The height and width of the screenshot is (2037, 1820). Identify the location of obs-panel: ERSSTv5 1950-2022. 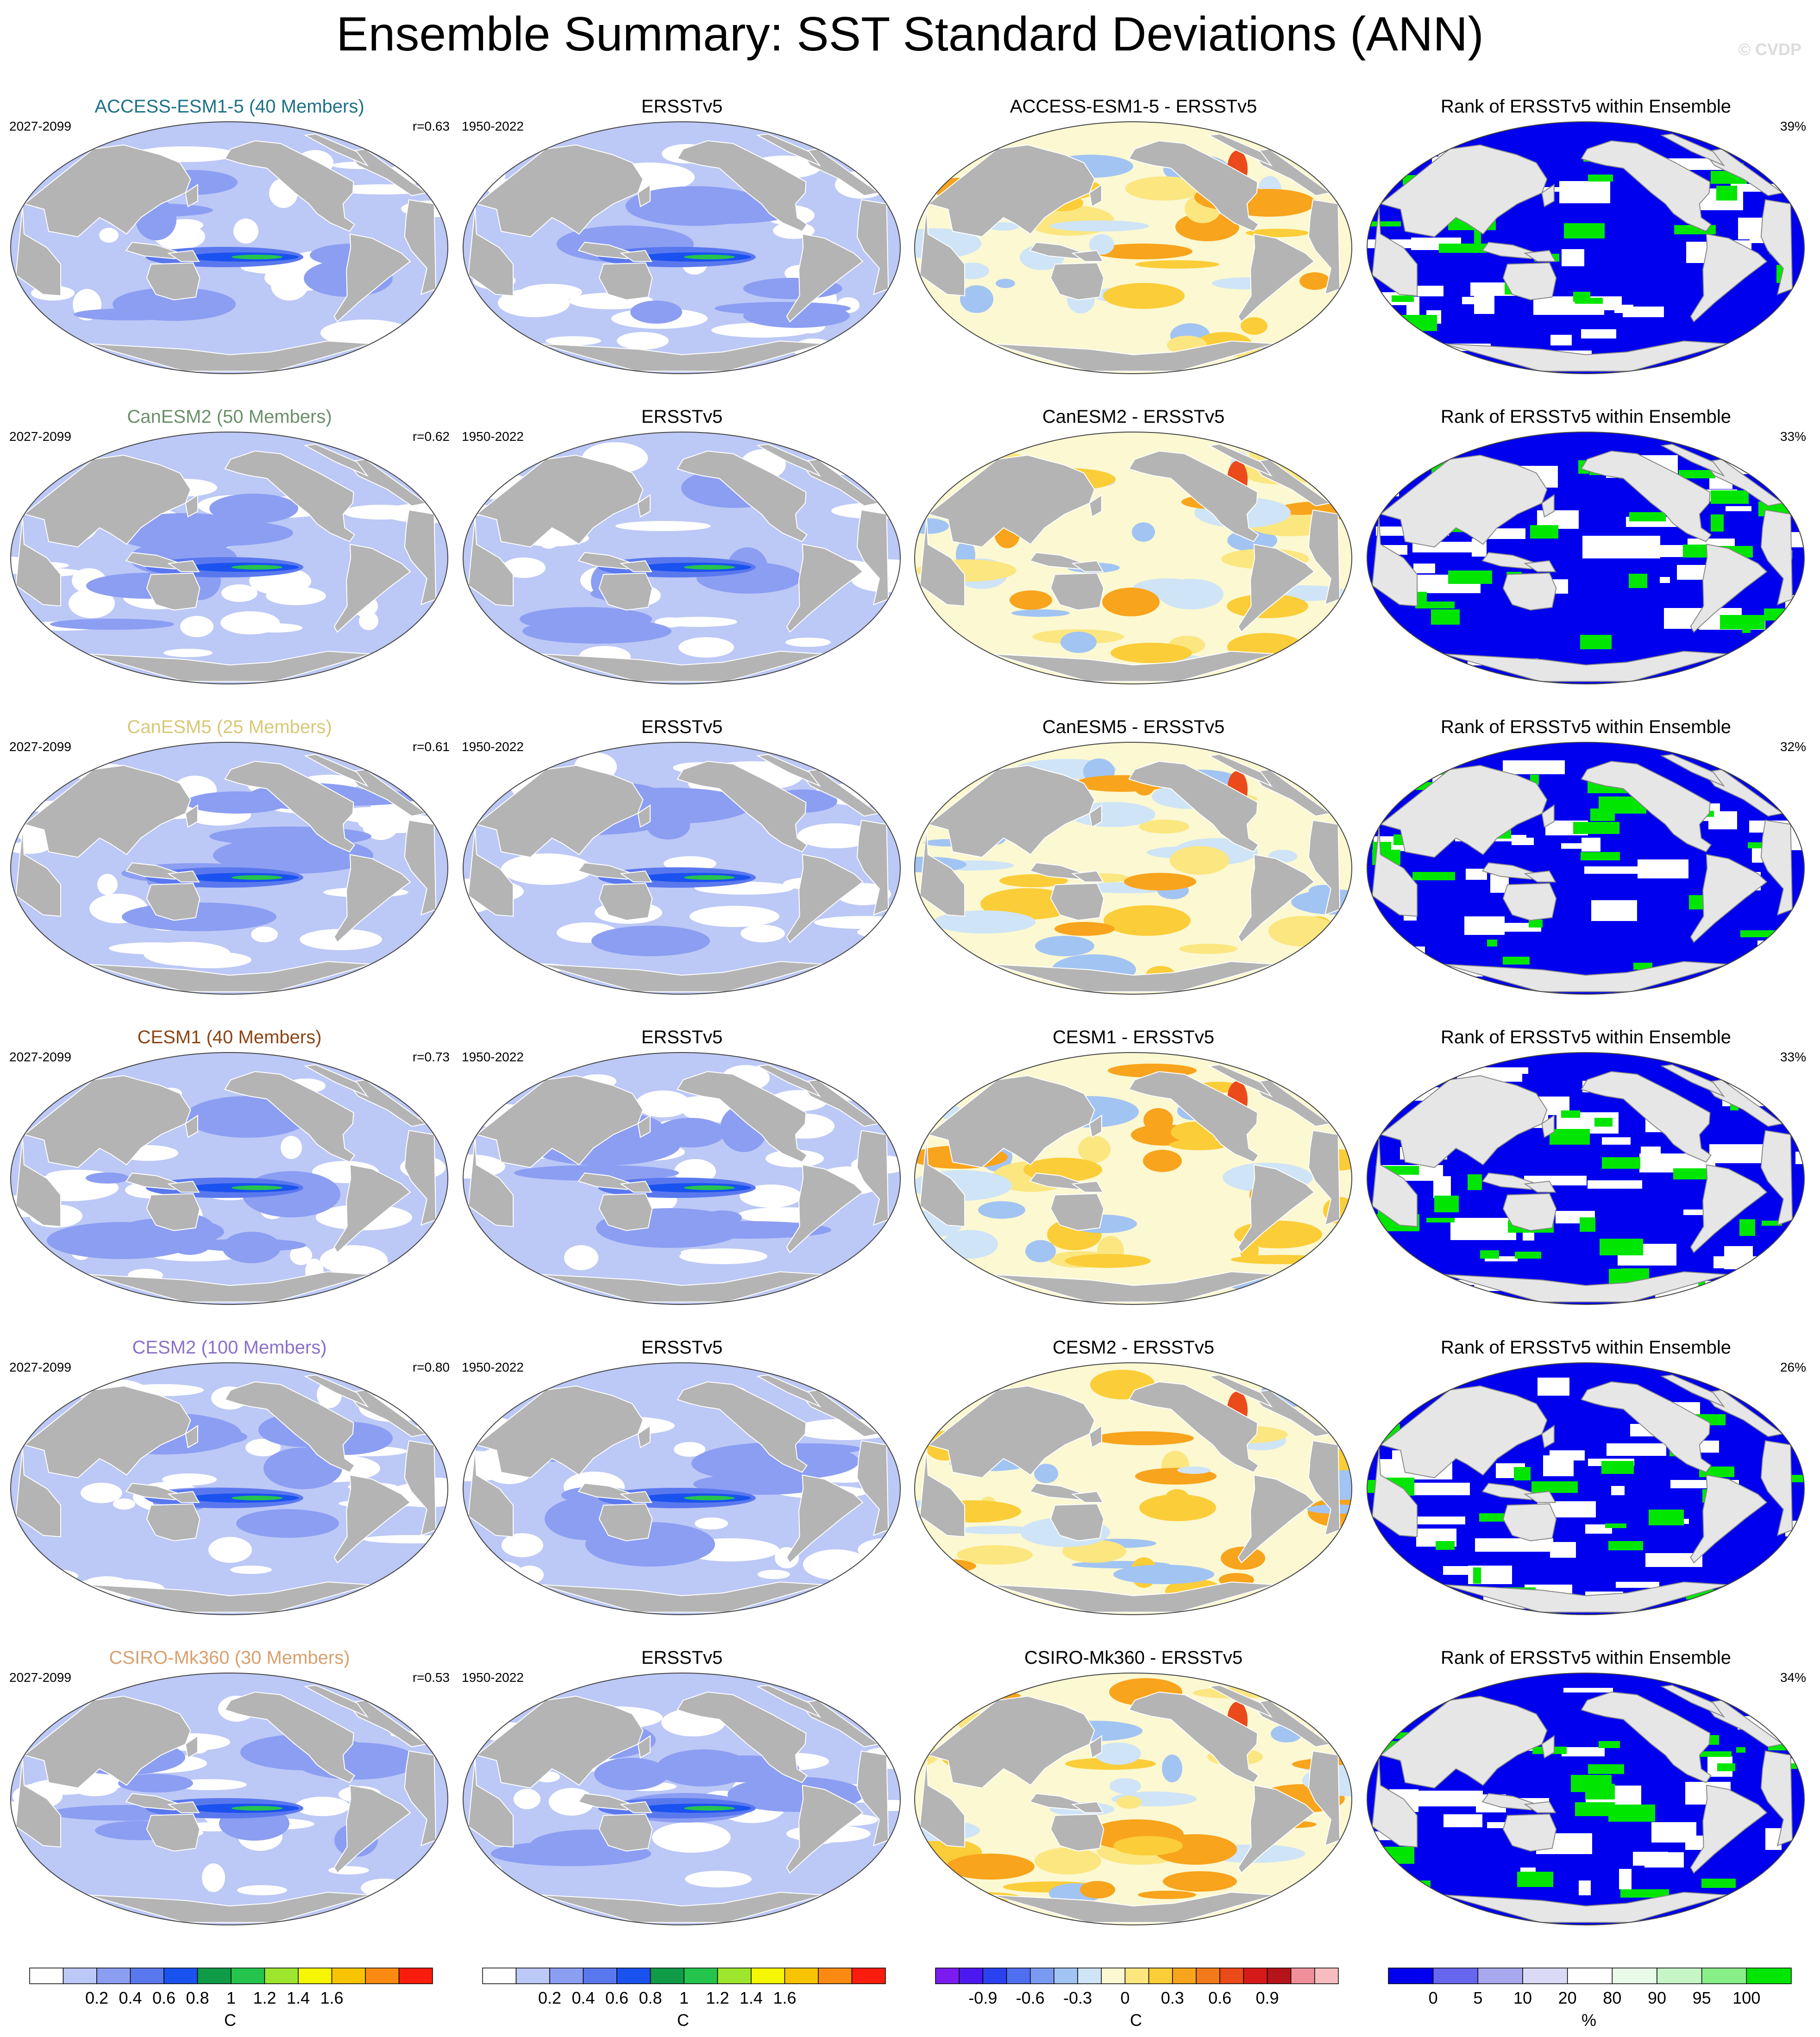
(682, 1174).